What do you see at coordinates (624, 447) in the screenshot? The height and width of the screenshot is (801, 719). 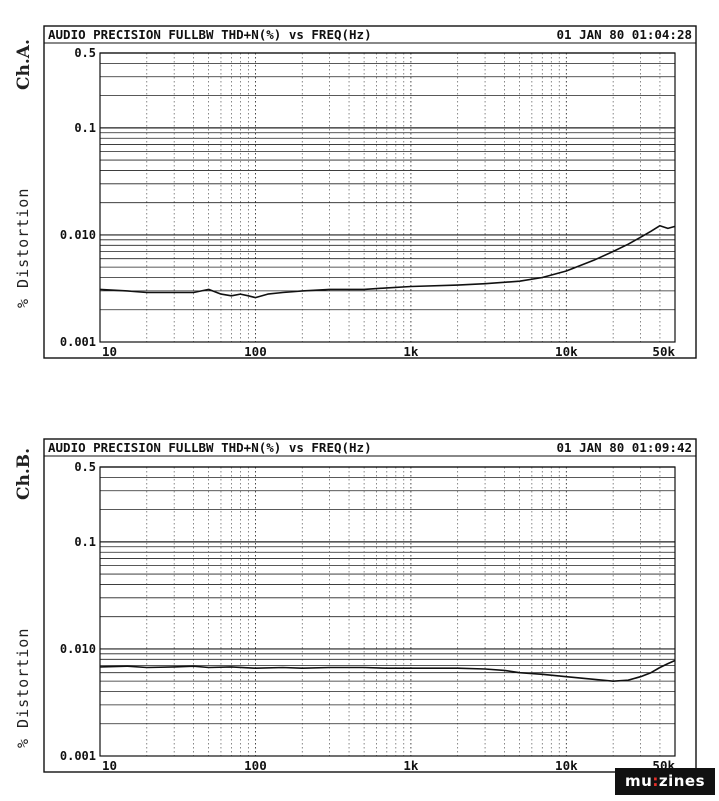 I see `chart-timestamp: 01 JAN 80 01:09:42` at bounding box center [624, 447].